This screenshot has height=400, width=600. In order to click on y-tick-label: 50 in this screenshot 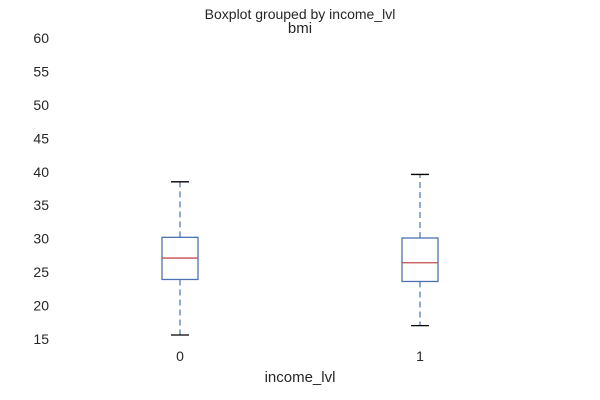, I will do `click(41, 105)`.